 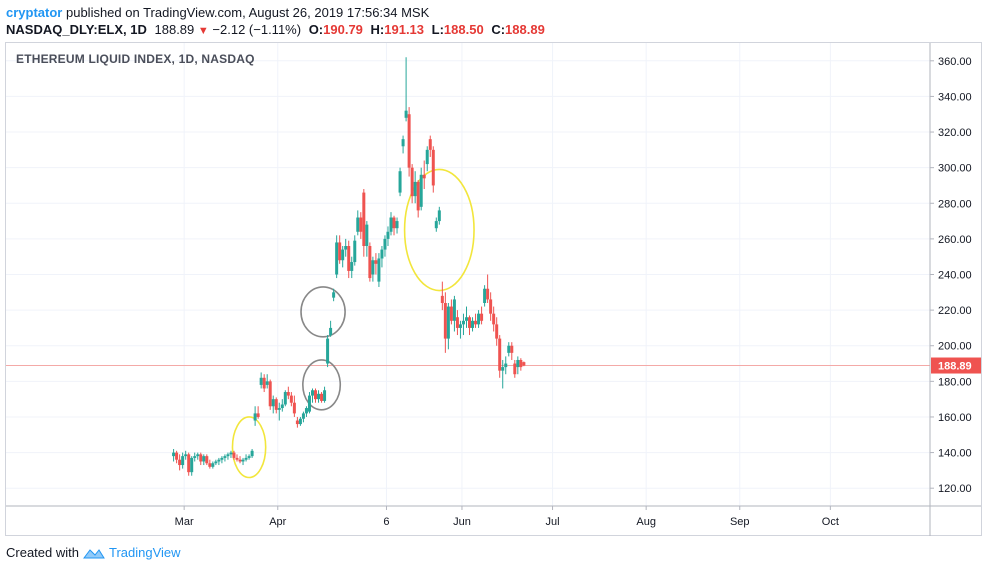 I want to click on last-price-badge, so click(x=956, y=365).